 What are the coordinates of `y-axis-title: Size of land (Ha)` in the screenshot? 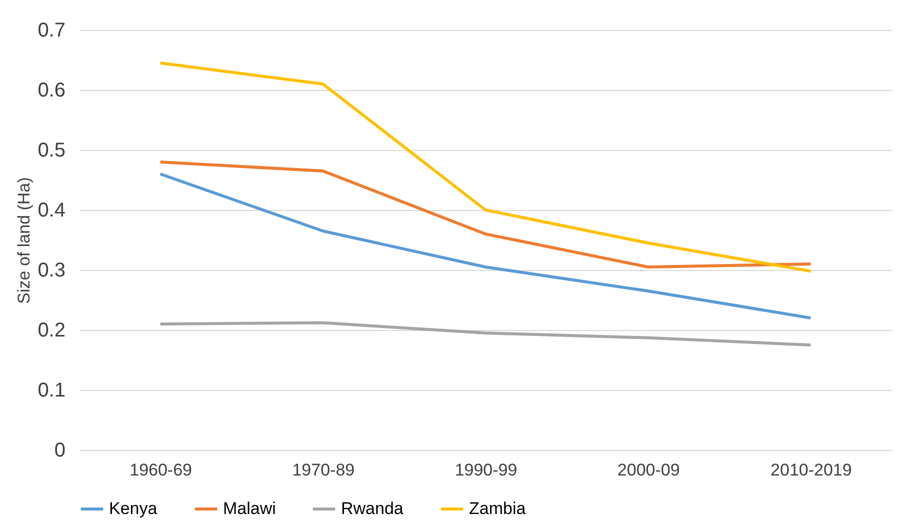 It's located at (24, 240).